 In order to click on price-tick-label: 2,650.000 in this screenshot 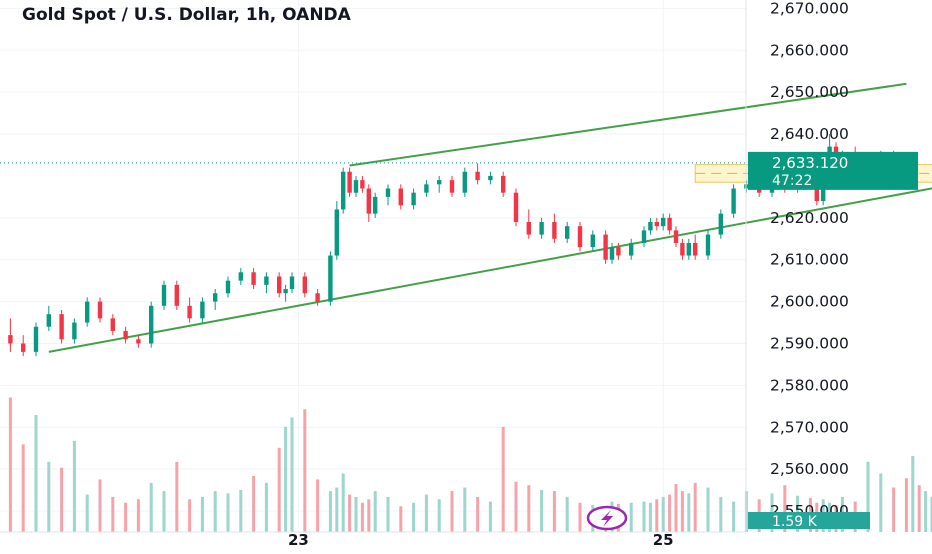, I will do `click(809, 92)`.